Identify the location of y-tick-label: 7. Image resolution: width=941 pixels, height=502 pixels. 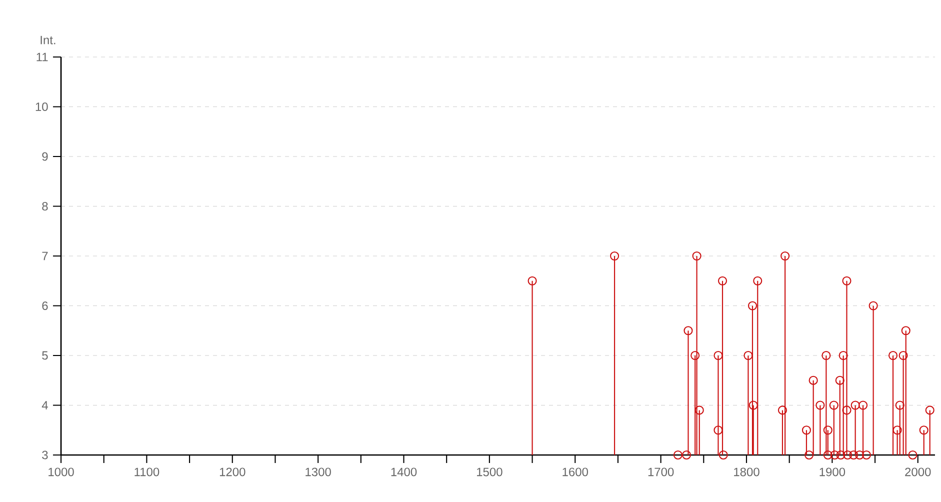
(45, 256).